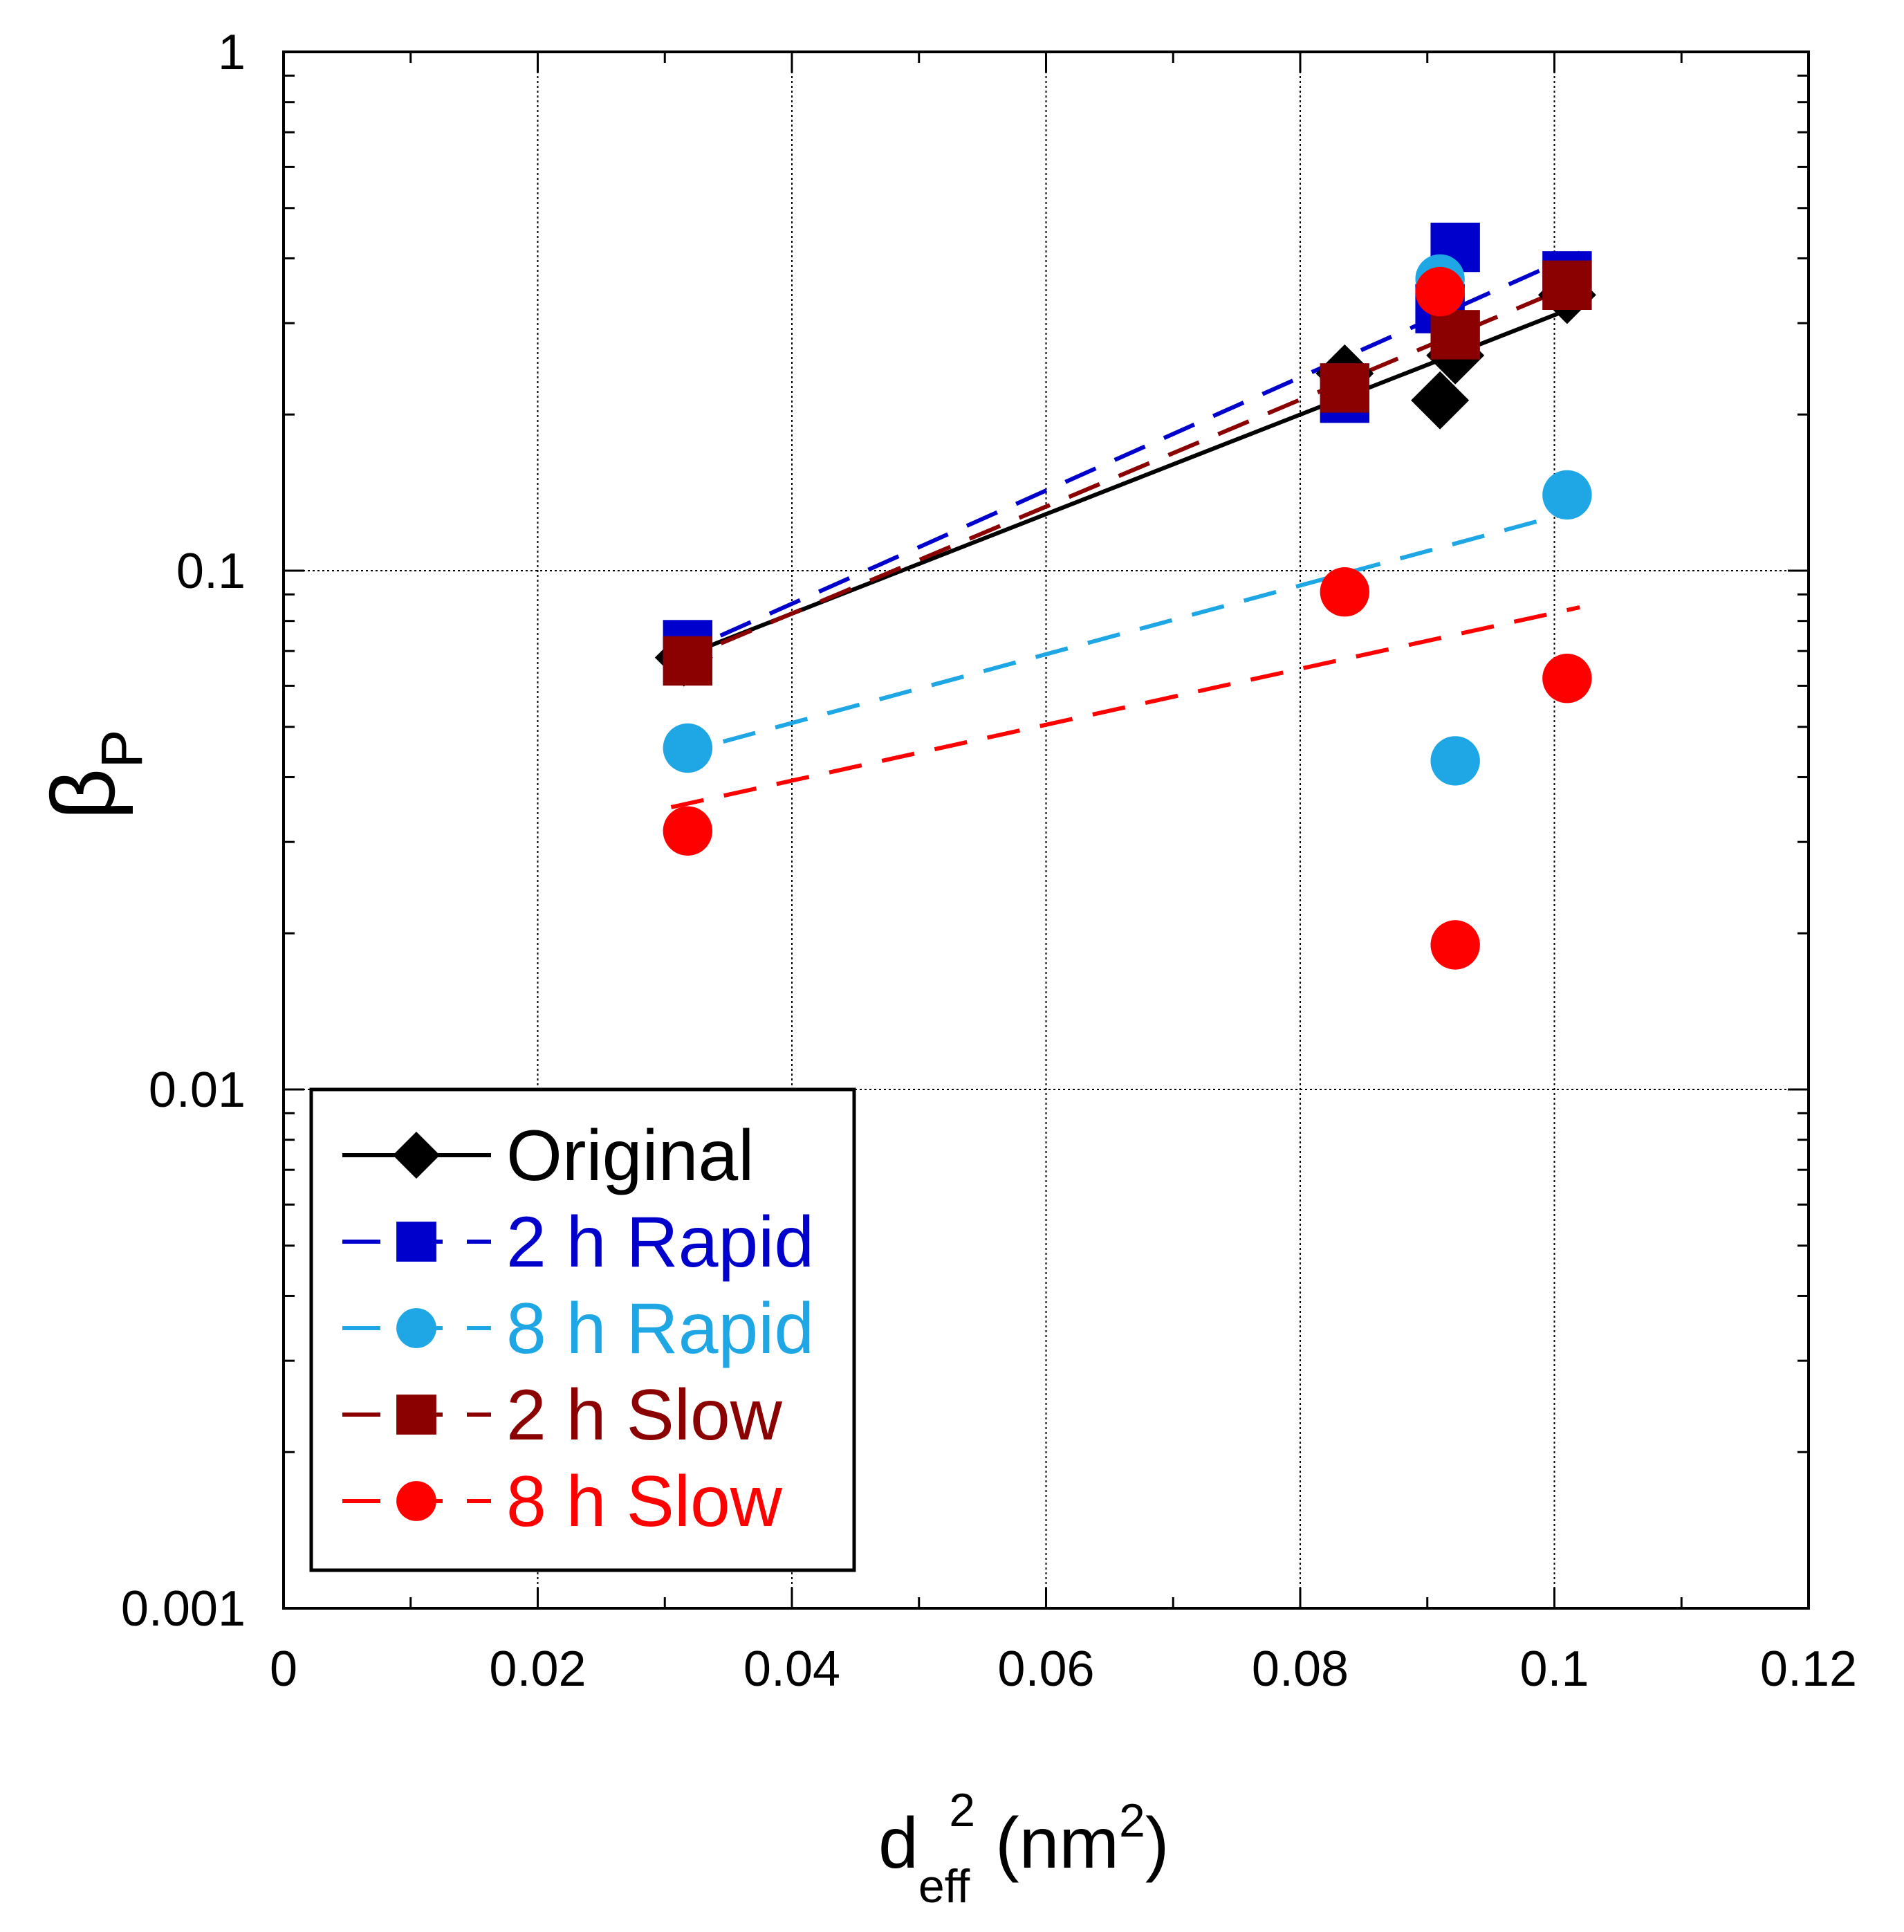 Image resolution: width=1904 pixels, height=1932 pixels. I want to click on legend-label-8-h-slow: 8 h Slow, so click(644, 1502).